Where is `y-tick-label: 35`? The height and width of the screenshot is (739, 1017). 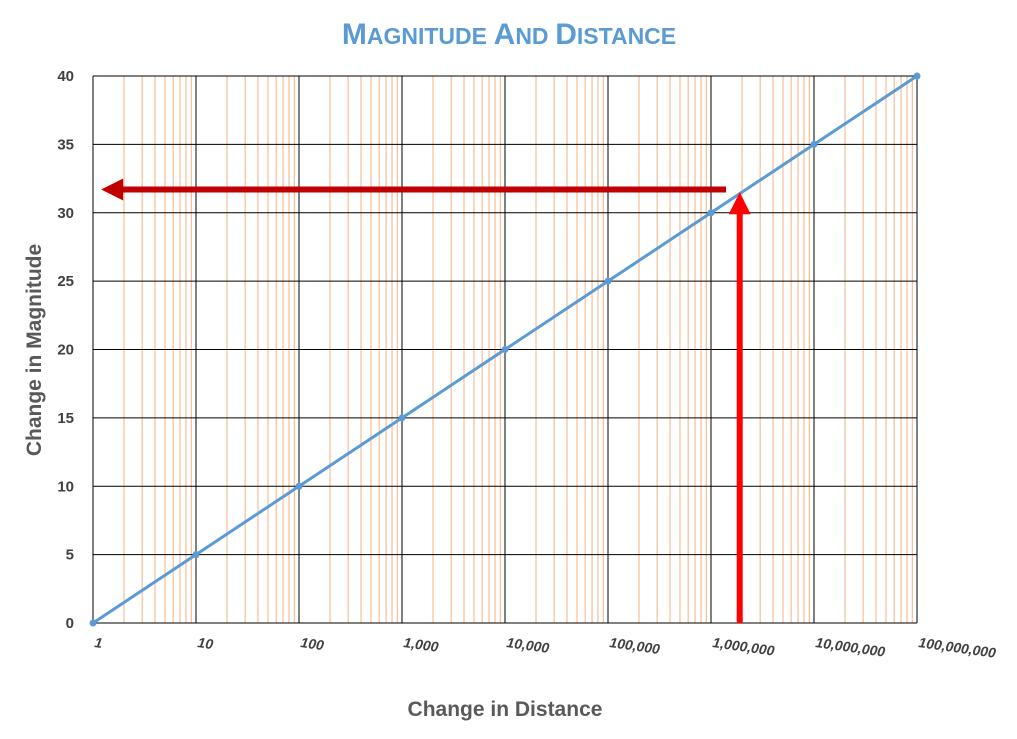
y-tick-label: 35 is located at coordinates (65, 144).